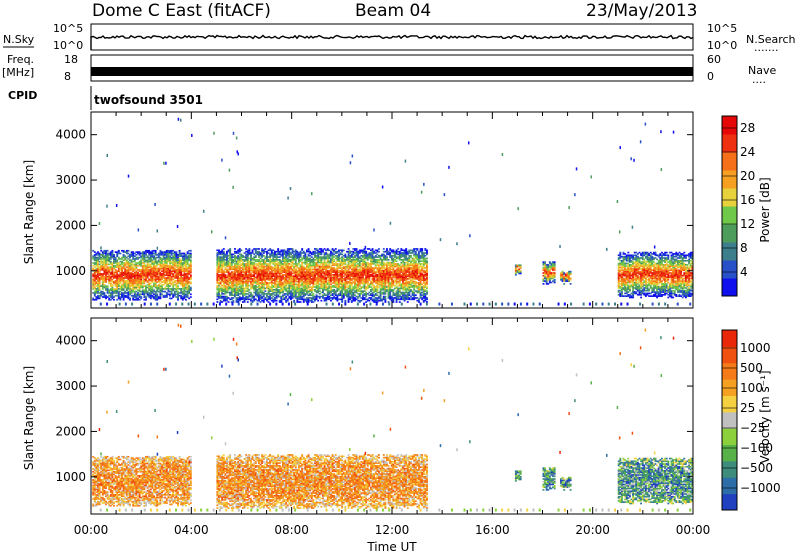  I want to click on nsky-tick-low: 10^0, so click(68, 45).